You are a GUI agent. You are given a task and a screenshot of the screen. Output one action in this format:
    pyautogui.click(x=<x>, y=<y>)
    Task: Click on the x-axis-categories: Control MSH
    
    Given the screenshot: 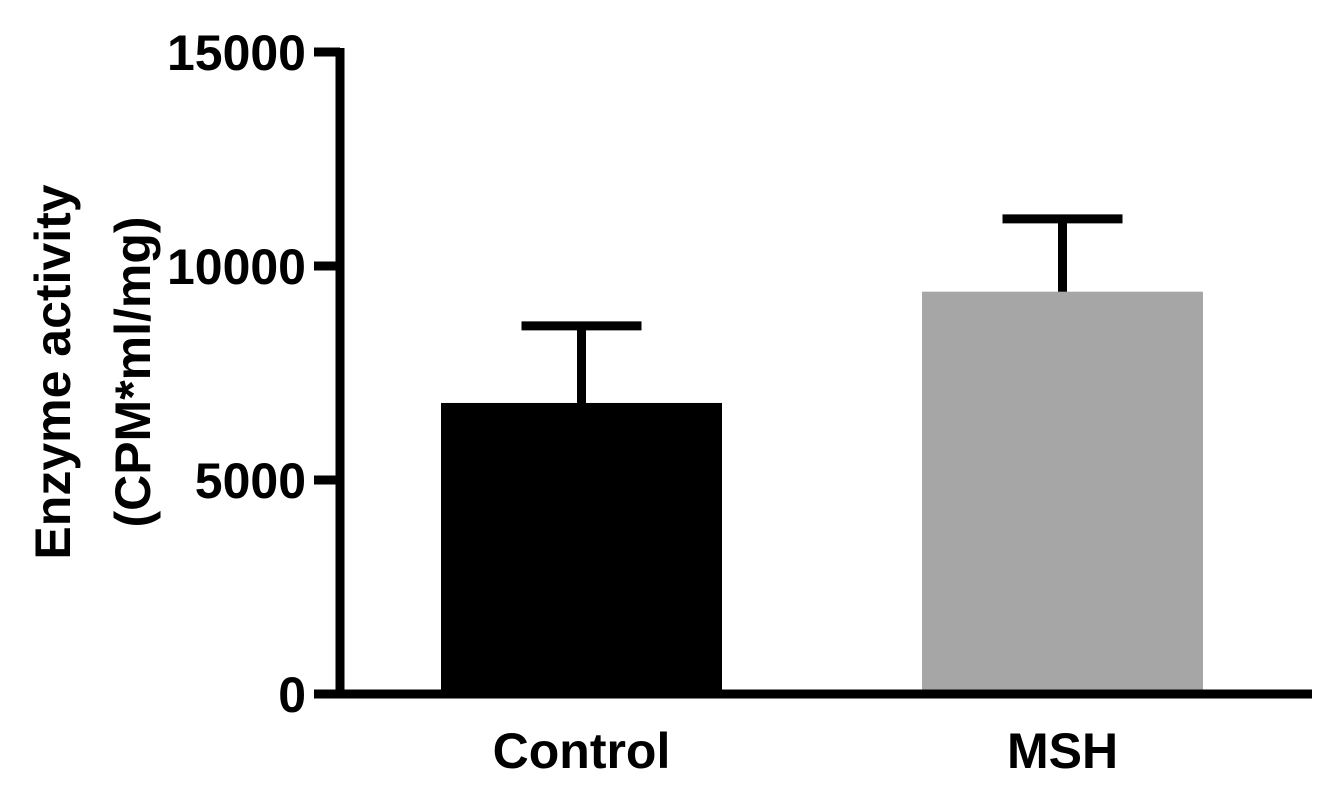 What is the action you would take?
    pyautogui.click(x=805, y=751)
    